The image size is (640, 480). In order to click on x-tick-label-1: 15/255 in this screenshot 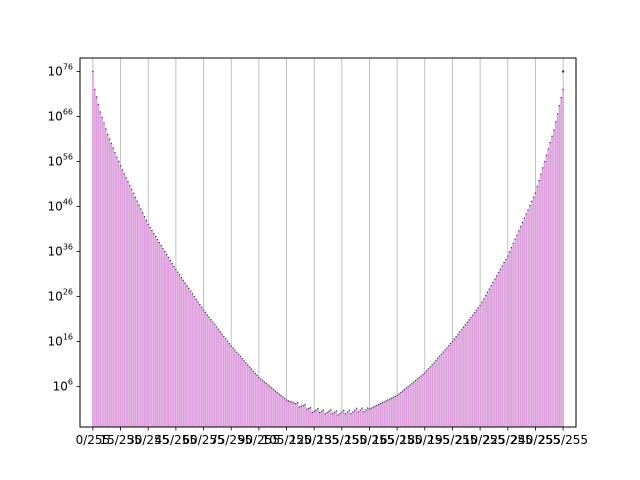, I will do `click(120, 440)`.